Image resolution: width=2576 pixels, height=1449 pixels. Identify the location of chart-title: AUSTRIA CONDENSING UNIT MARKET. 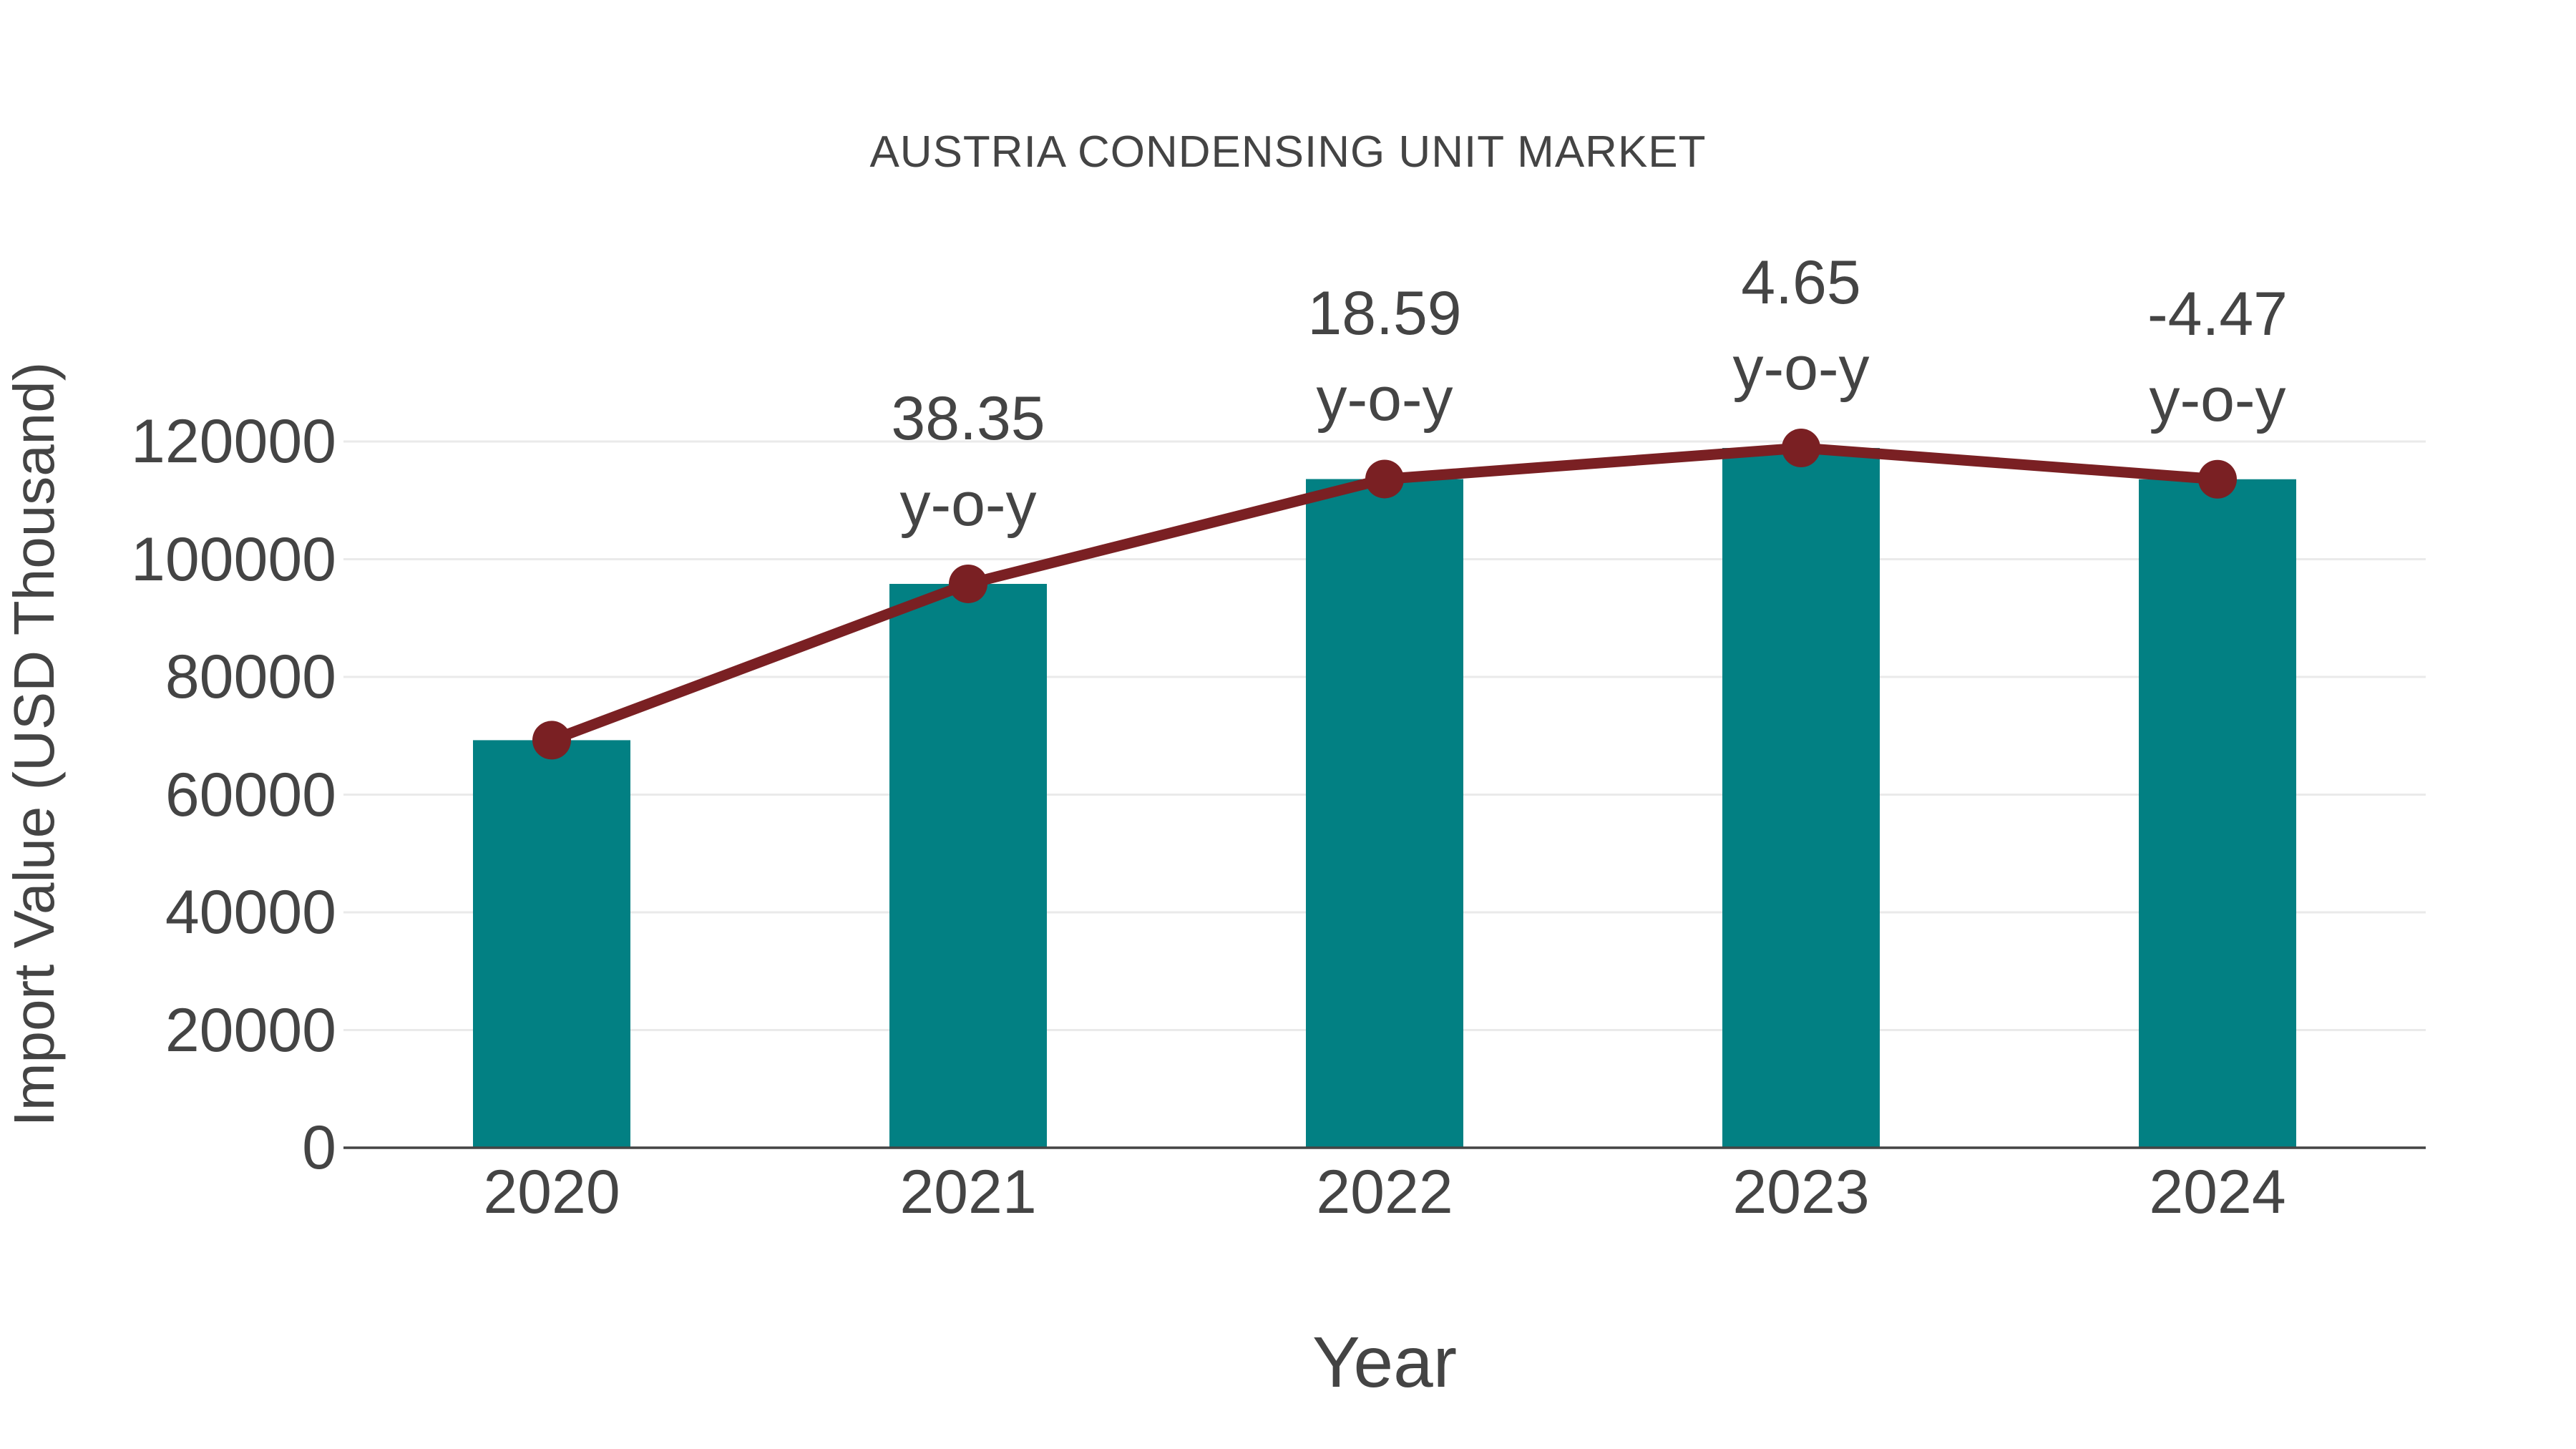
(1288, 152).